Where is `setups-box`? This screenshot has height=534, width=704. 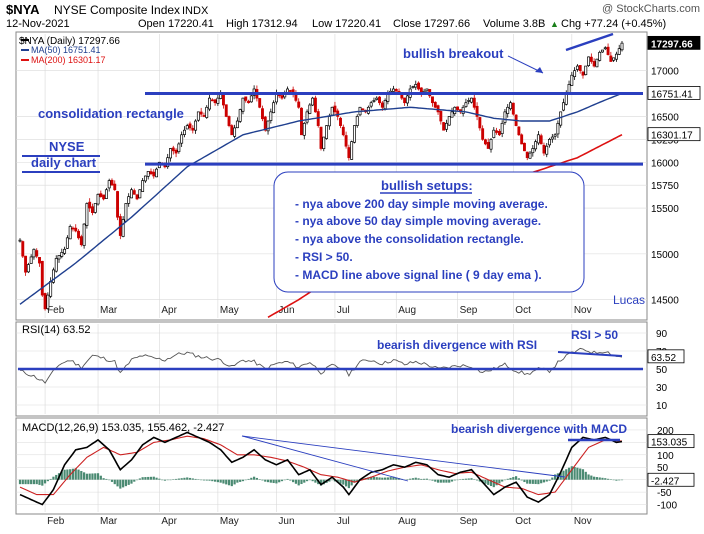 setups-box is located at coordinates (429, 232).